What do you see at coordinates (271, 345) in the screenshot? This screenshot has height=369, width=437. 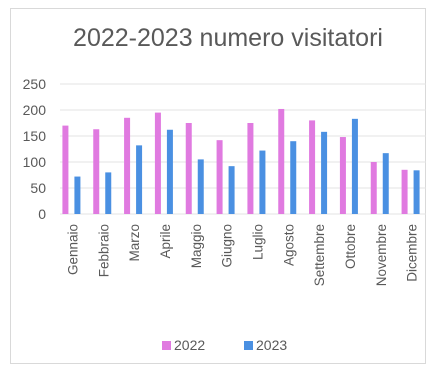 I see `legend-label-2023: 2023` at bounding box center [271, 345].